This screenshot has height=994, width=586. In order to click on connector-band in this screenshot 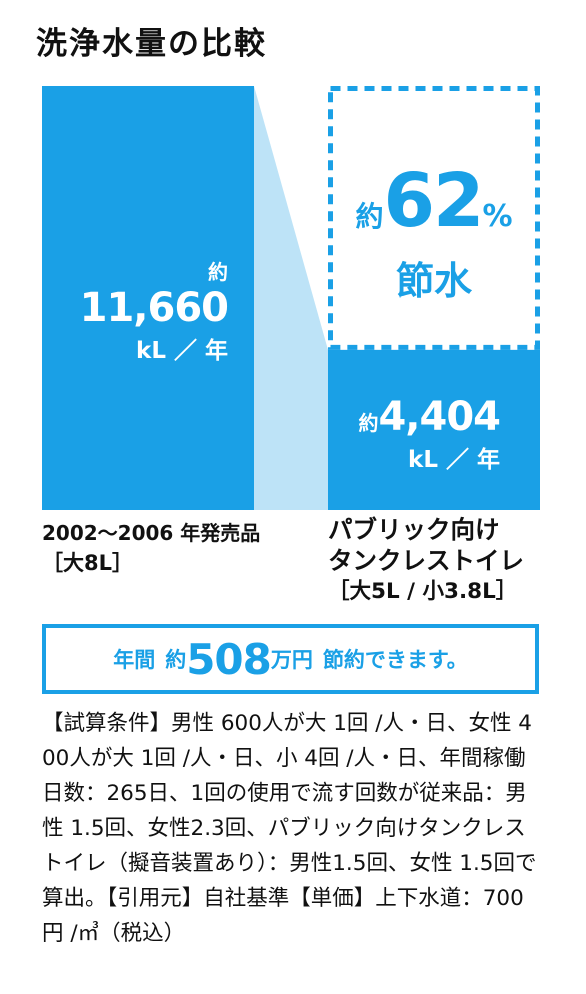, I will do `click(291, 298)`.